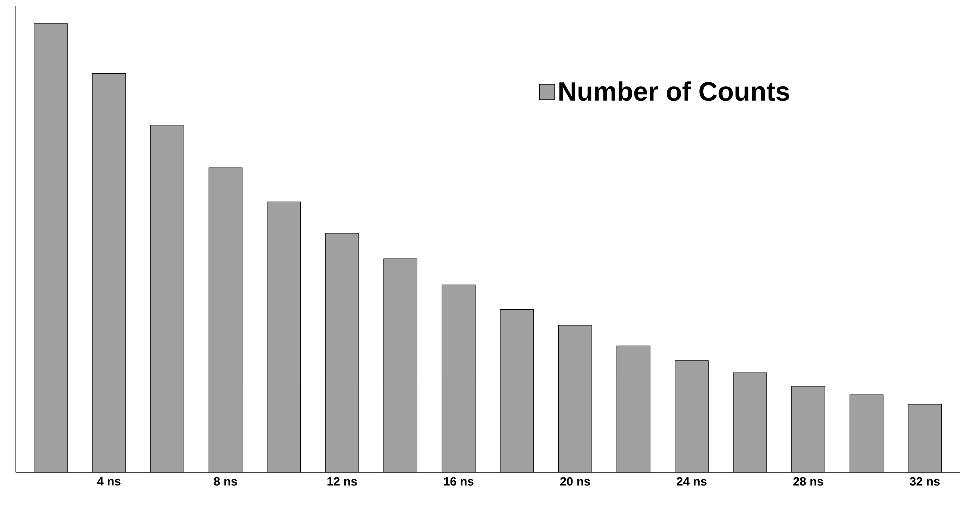  Describe the element at coordinates (675, 92) in the screenshot. I see `legend-label: Number of Counts` at that location.